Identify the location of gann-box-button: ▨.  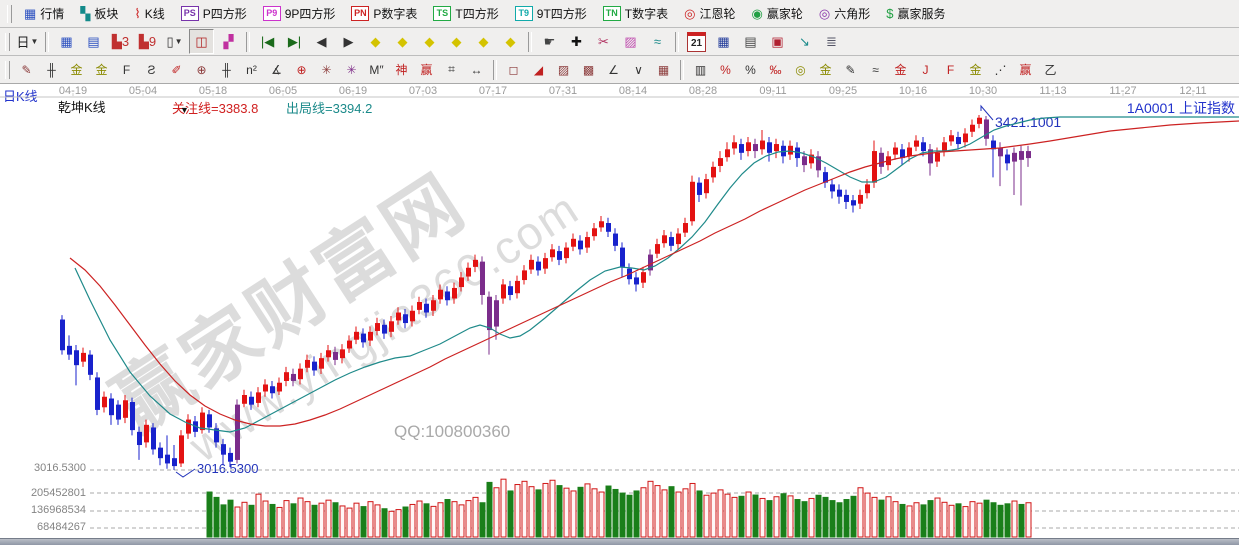
(630, 41).